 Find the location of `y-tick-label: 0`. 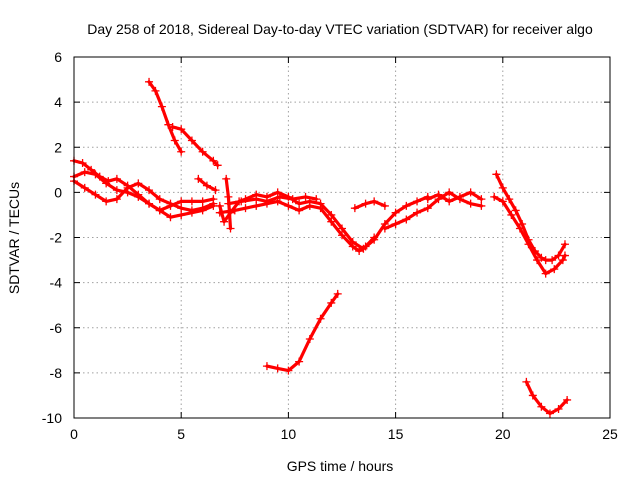

y-tick-label: 0 is located at coordinates (58, 192).